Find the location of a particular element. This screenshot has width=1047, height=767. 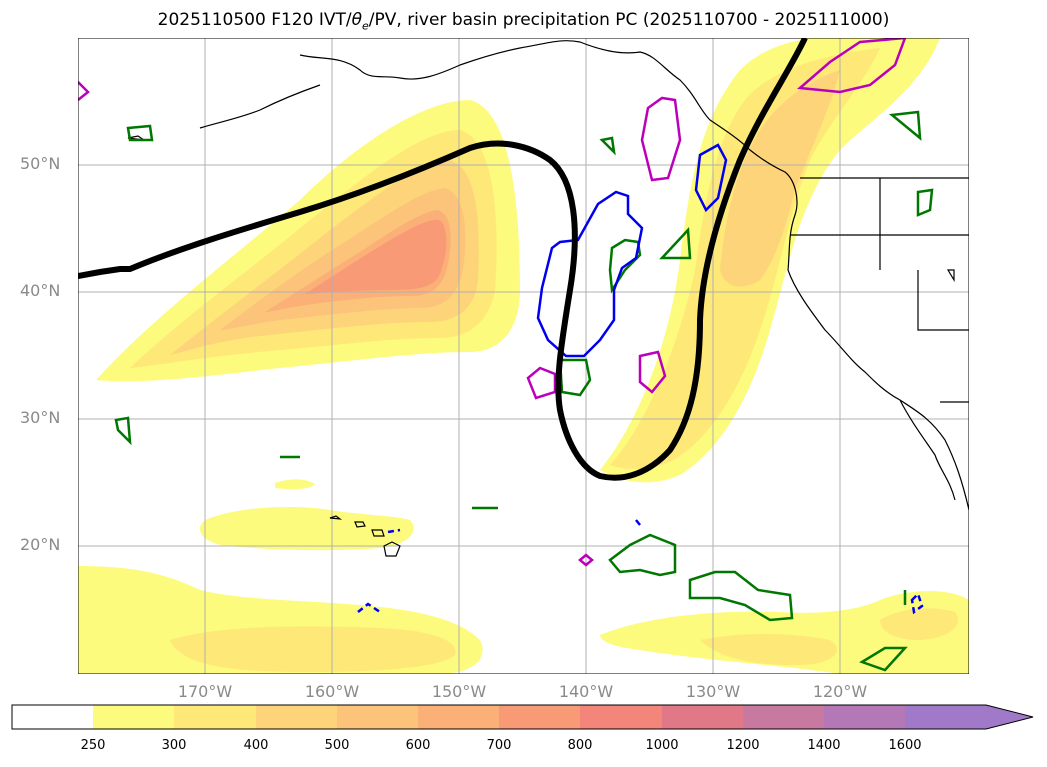

colorbar-tick-label: 800 is located at coordinates (580, 745).